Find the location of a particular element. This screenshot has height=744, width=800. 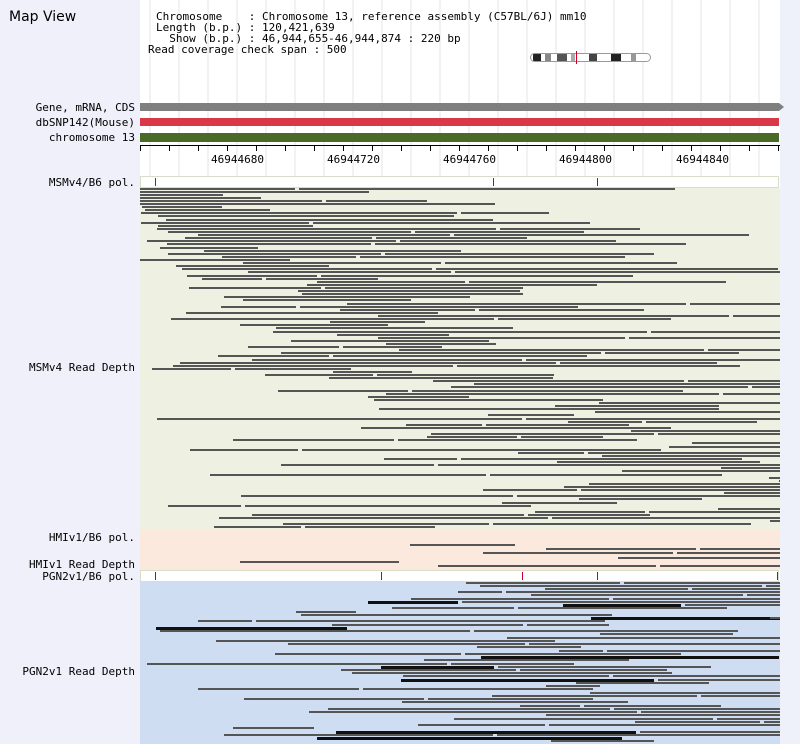

hmi-read-depth-track is located at coordinates (460, 557).